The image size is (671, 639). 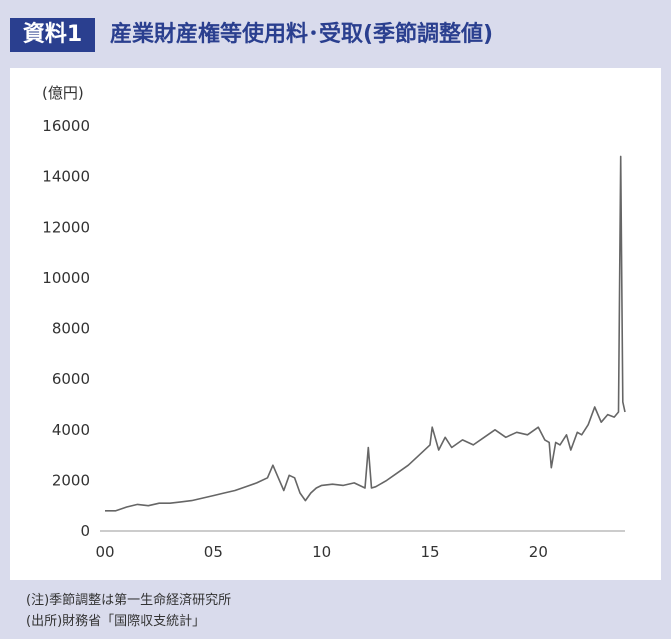 What do you see at coordinates (66, 227) in the screenshot?
I see `y-tick-label: 12000` at bounding box center [66, 227].